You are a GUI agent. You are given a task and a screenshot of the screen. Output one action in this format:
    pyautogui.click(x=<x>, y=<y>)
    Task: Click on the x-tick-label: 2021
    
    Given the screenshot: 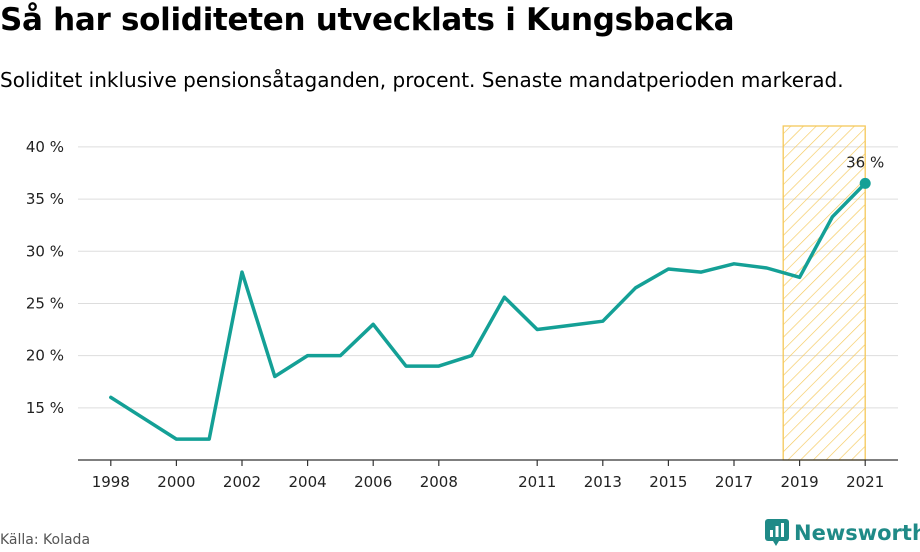 What is the action you would take?
    pyautogui.click(x=865, y=482)
    